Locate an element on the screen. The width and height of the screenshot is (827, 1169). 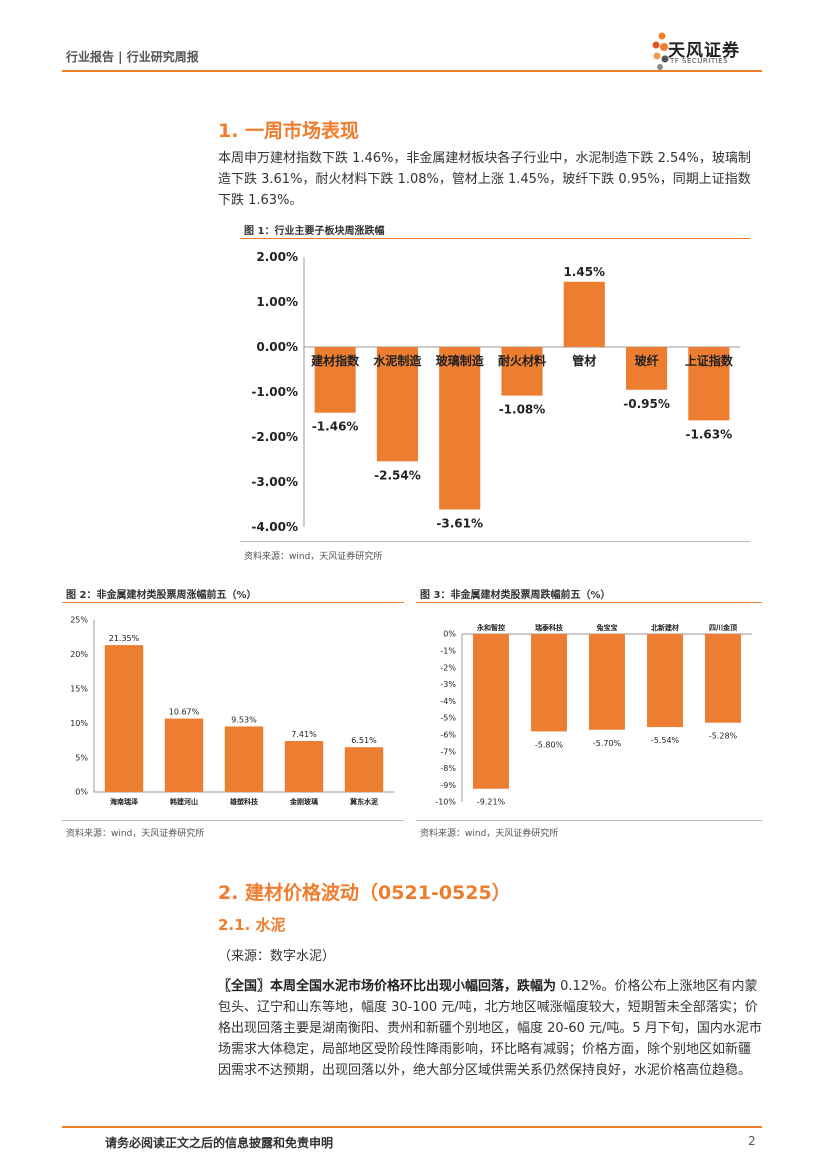
y-tick-label: 2.00% is located at coordinates (277, 257).